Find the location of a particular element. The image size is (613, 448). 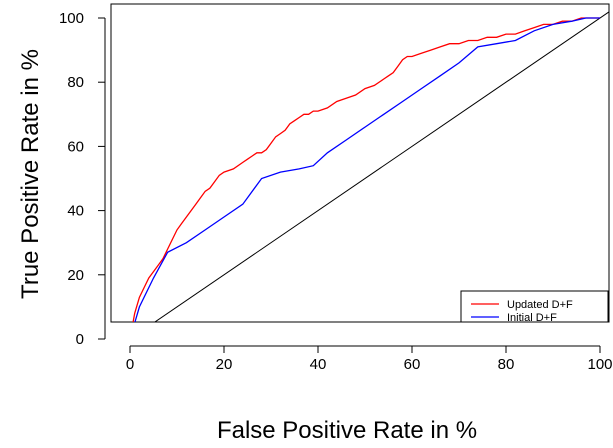

x-tick-label-60: 60 is located at coordinates (412, 364).